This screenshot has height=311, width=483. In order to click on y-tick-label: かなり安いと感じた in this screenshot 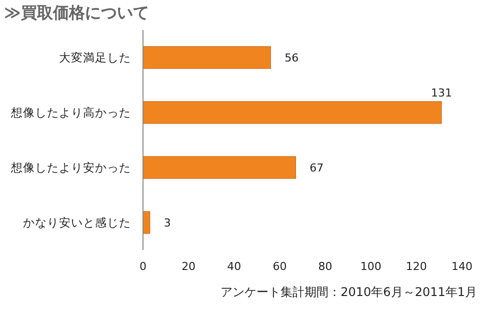, I will do `click(77, 223)`.